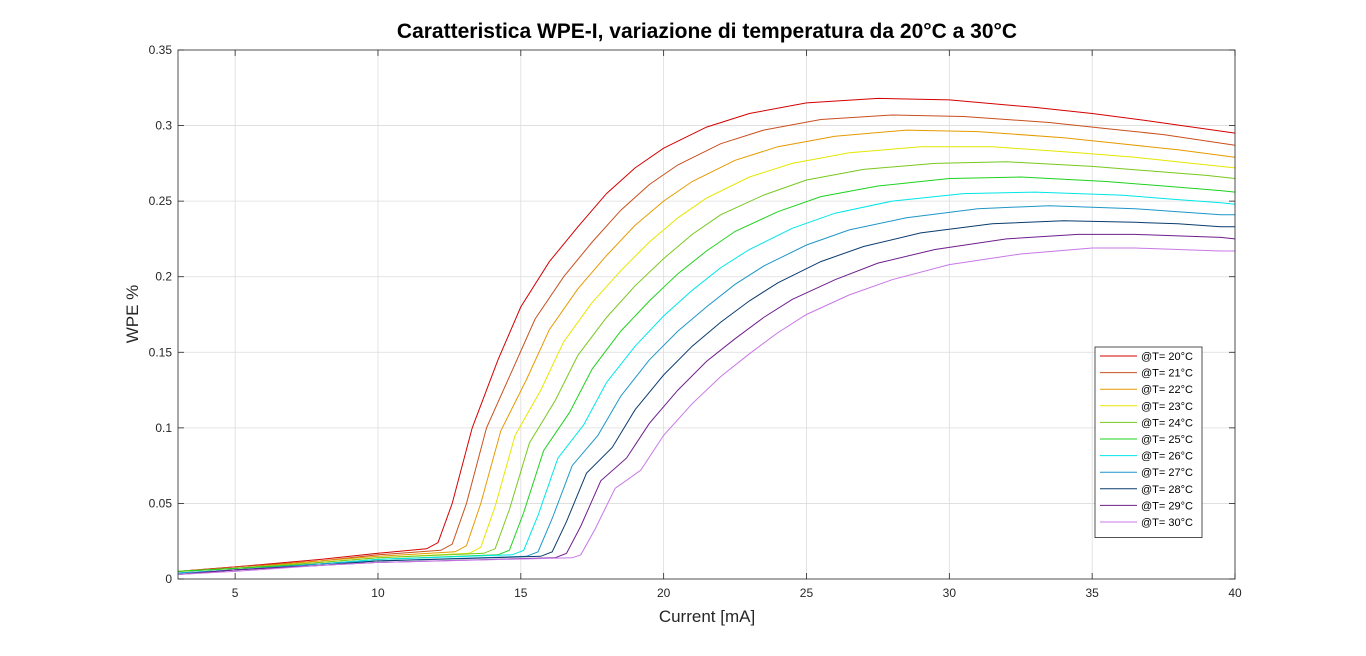  What do you see at coordinates (1167, 506) in the screenshot?
I see `legend-entry: @T= 29°C` at bounding box center [1167, 506].